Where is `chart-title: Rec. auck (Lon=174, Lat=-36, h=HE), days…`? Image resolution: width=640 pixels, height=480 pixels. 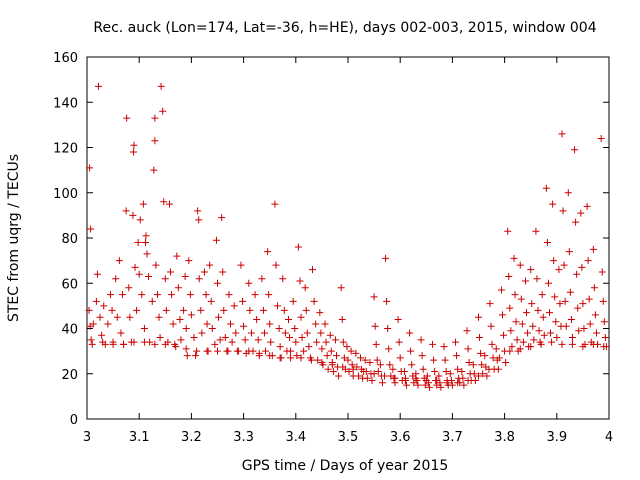
chart-title: Rec. auck (Lon=174, Lat=-36, h=HE), days… is located at coordinates (344, 28).